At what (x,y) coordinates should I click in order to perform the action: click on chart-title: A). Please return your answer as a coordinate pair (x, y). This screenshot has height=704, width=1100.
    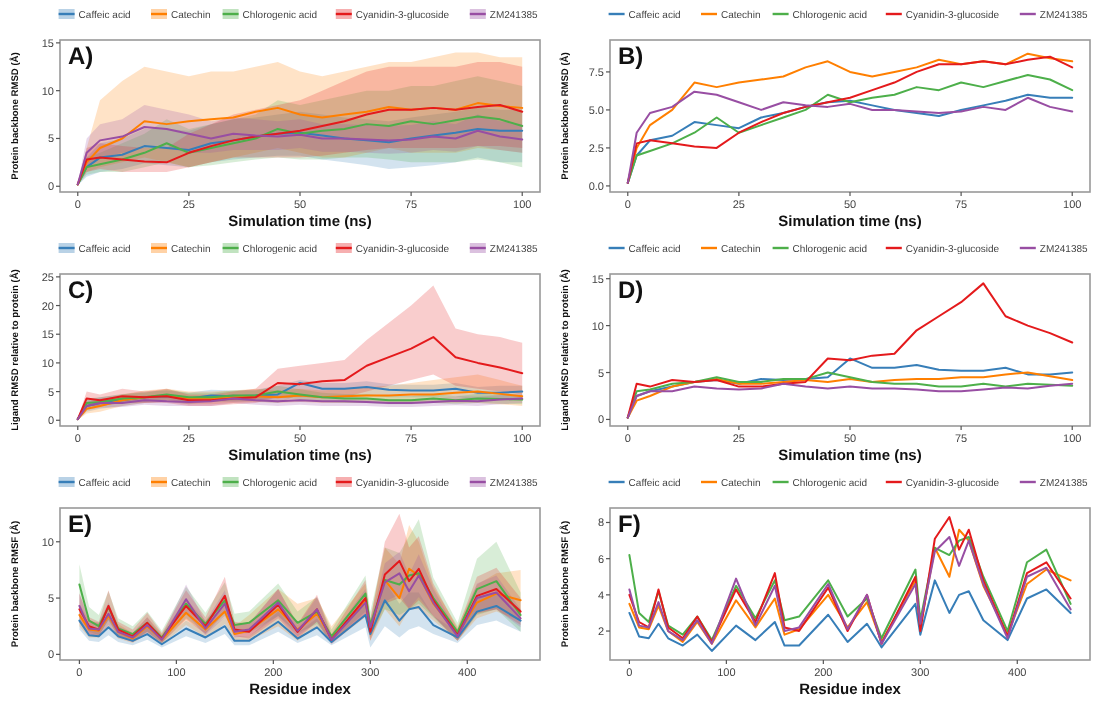
    Looking at the image, I should click on (81, 56).